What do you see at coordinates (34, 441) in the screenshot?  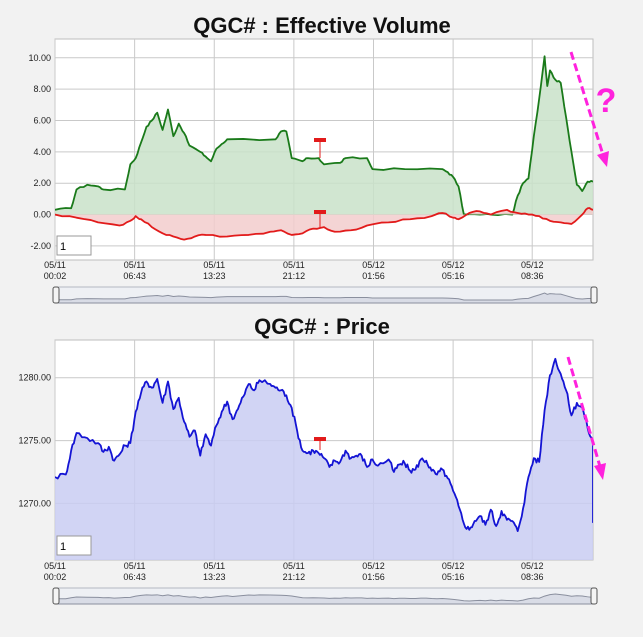 I see `y-tick-label: 1275.00` at bounding box center [34, 441].